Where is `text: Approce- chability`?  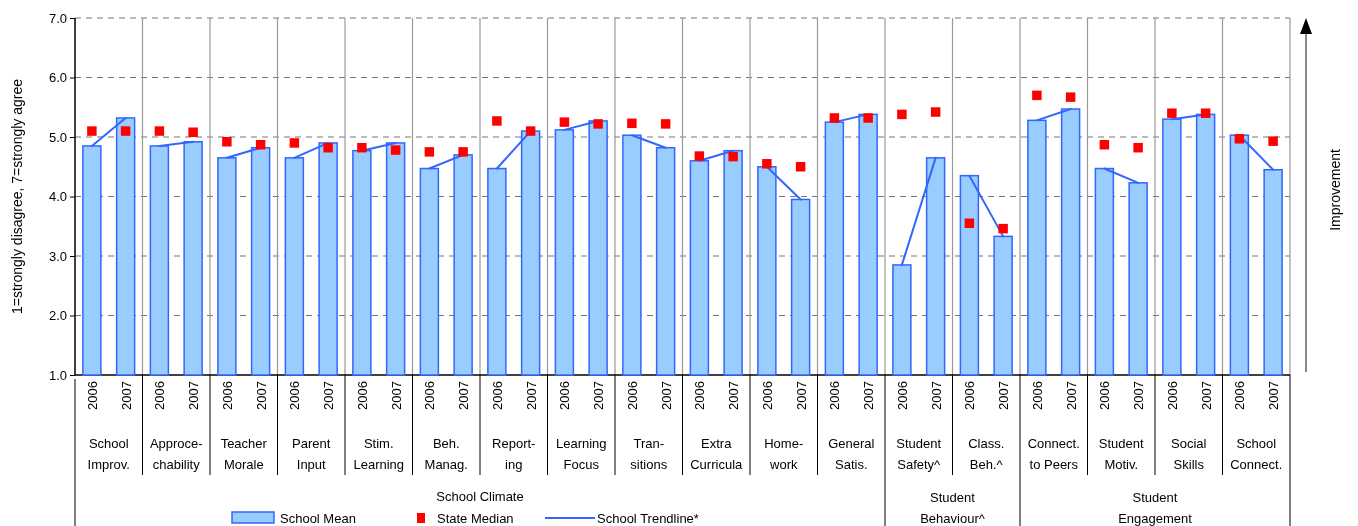
text: Approce- chability is located at coordinates (176, 454).